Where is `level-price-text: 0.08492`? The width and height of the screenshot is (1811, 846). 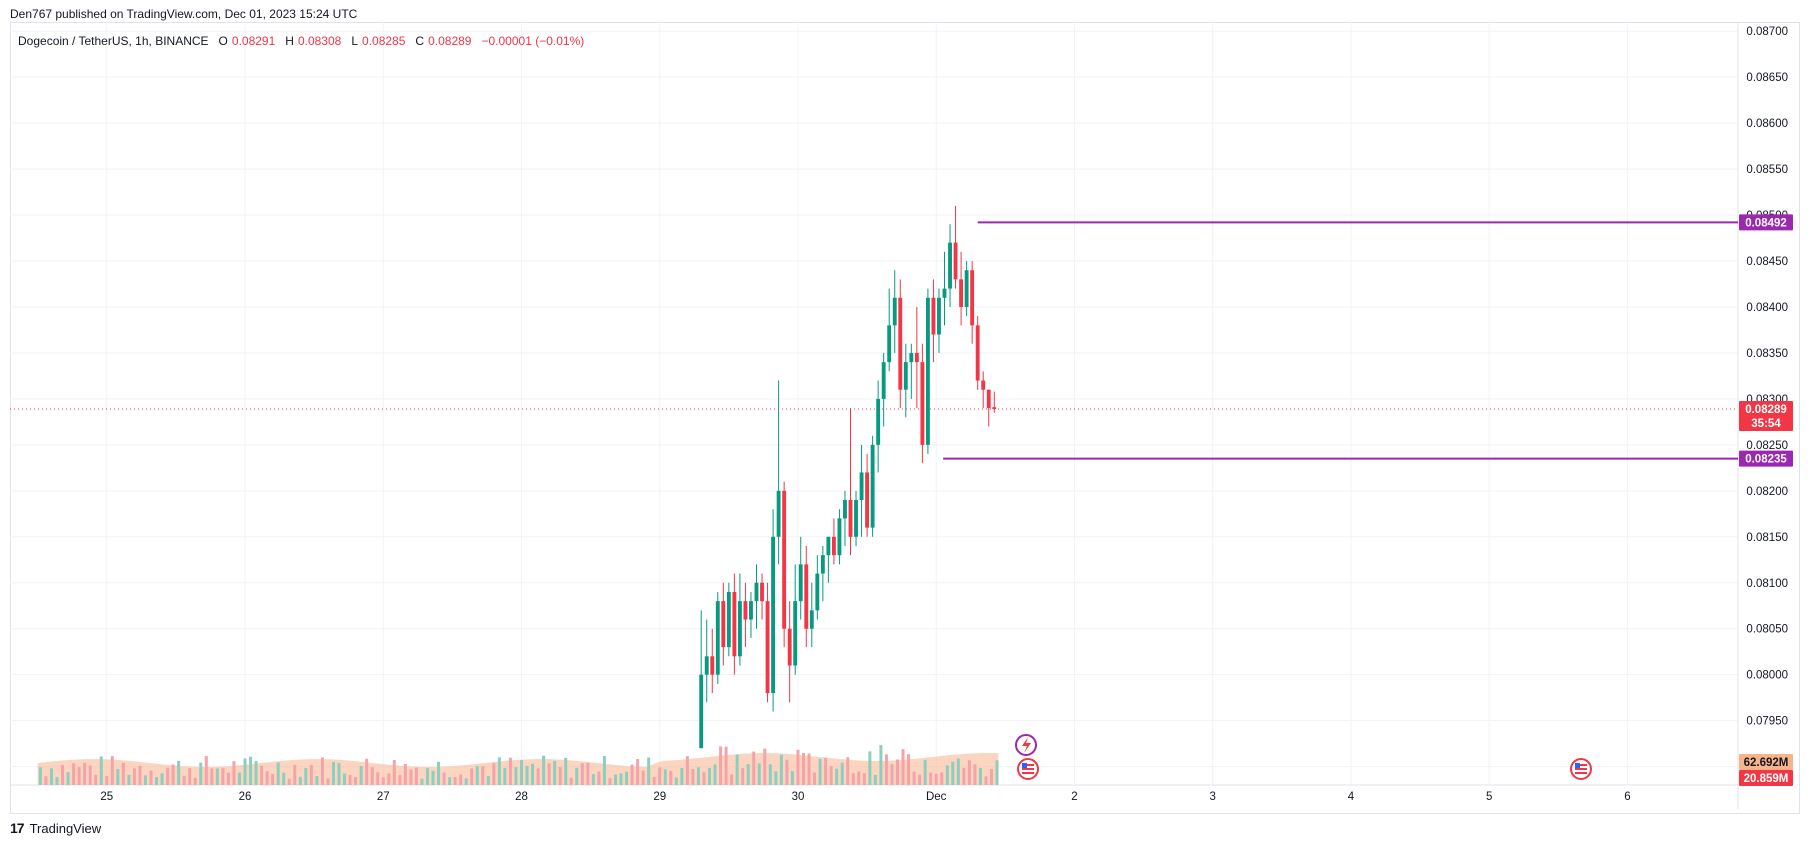
level-price-text: 0.08492 is located at coordinates (1766, 223).